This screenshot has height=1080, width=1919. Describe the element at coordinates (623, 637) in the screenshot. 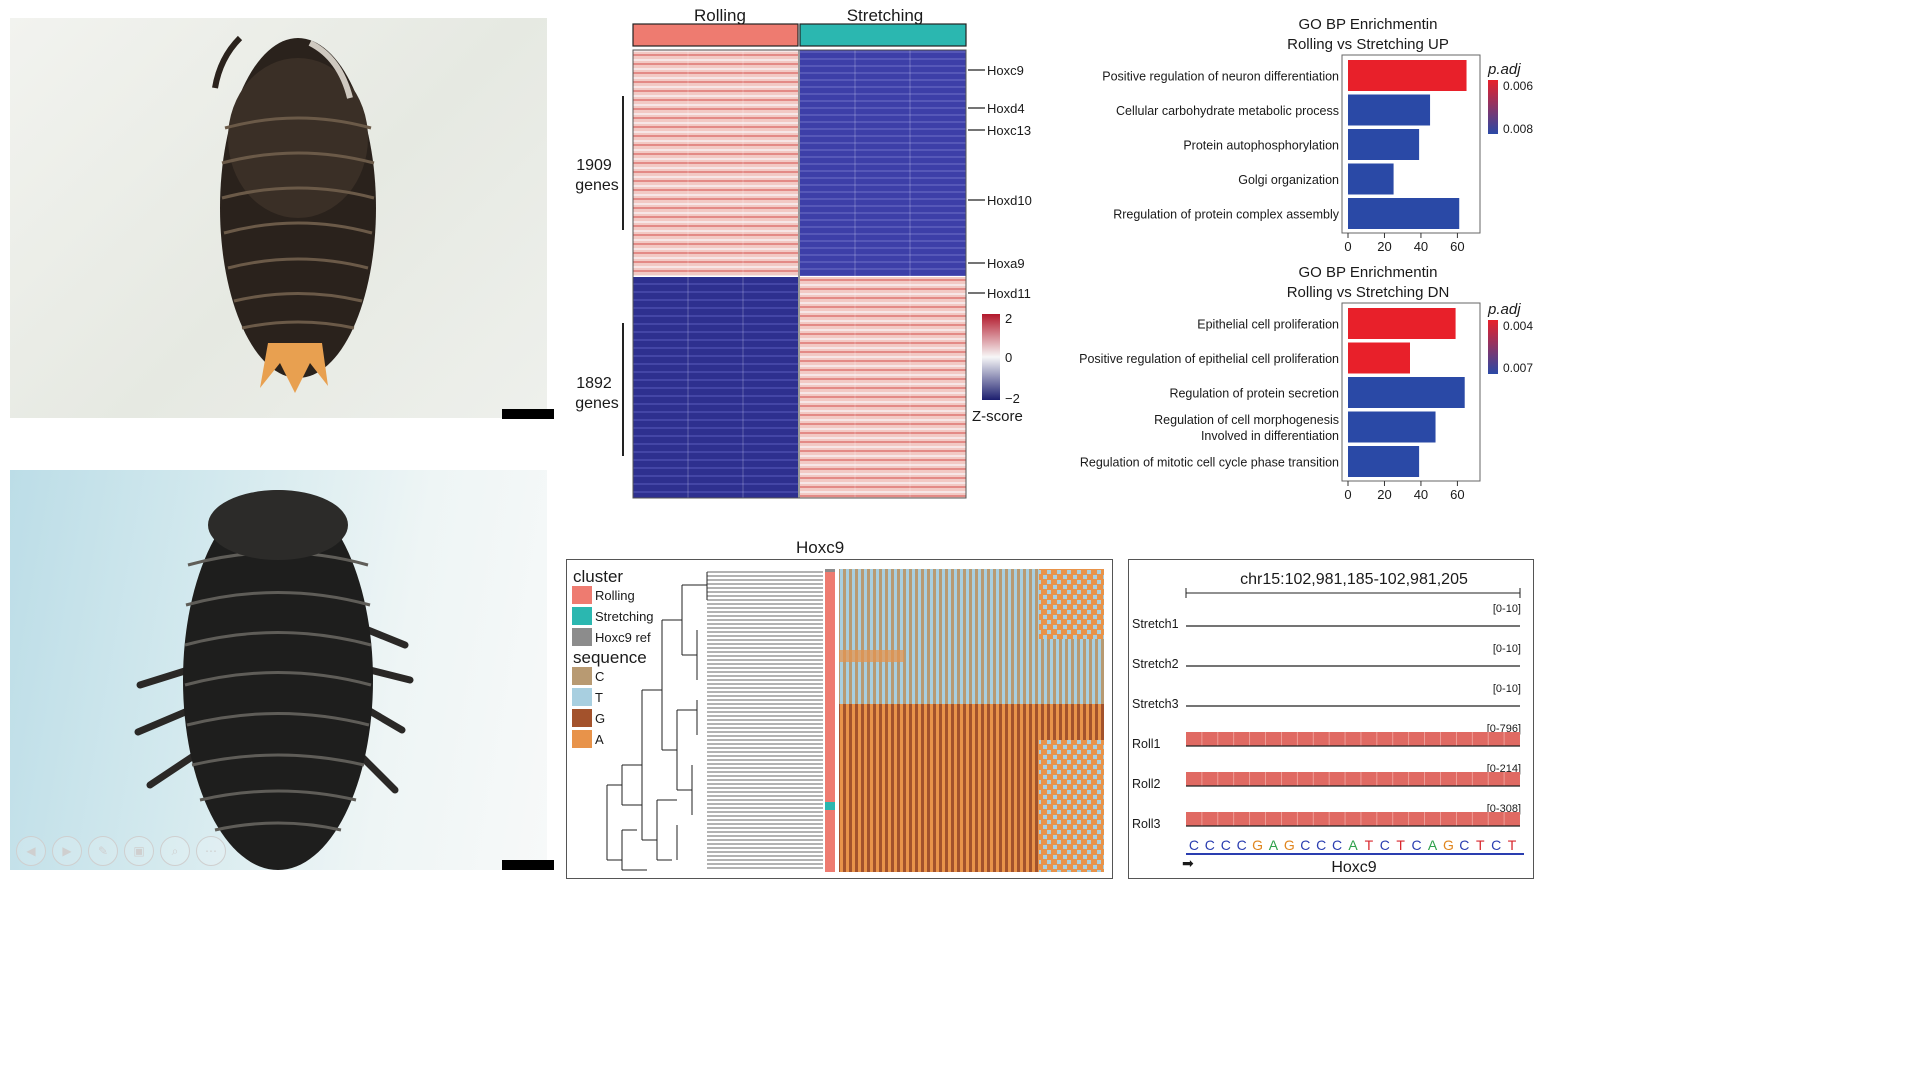

I see `legend-item: Hoxc9 ref` at that location.